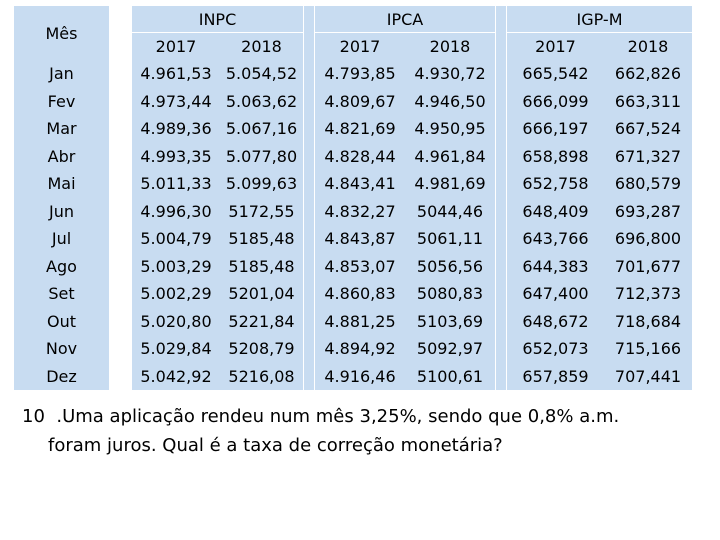 The width and height of the screenshot is (720, 540). Describe the element at coordinates (176, 376) in the screenshot. I see `value-cell: 5.042,92` at that location.